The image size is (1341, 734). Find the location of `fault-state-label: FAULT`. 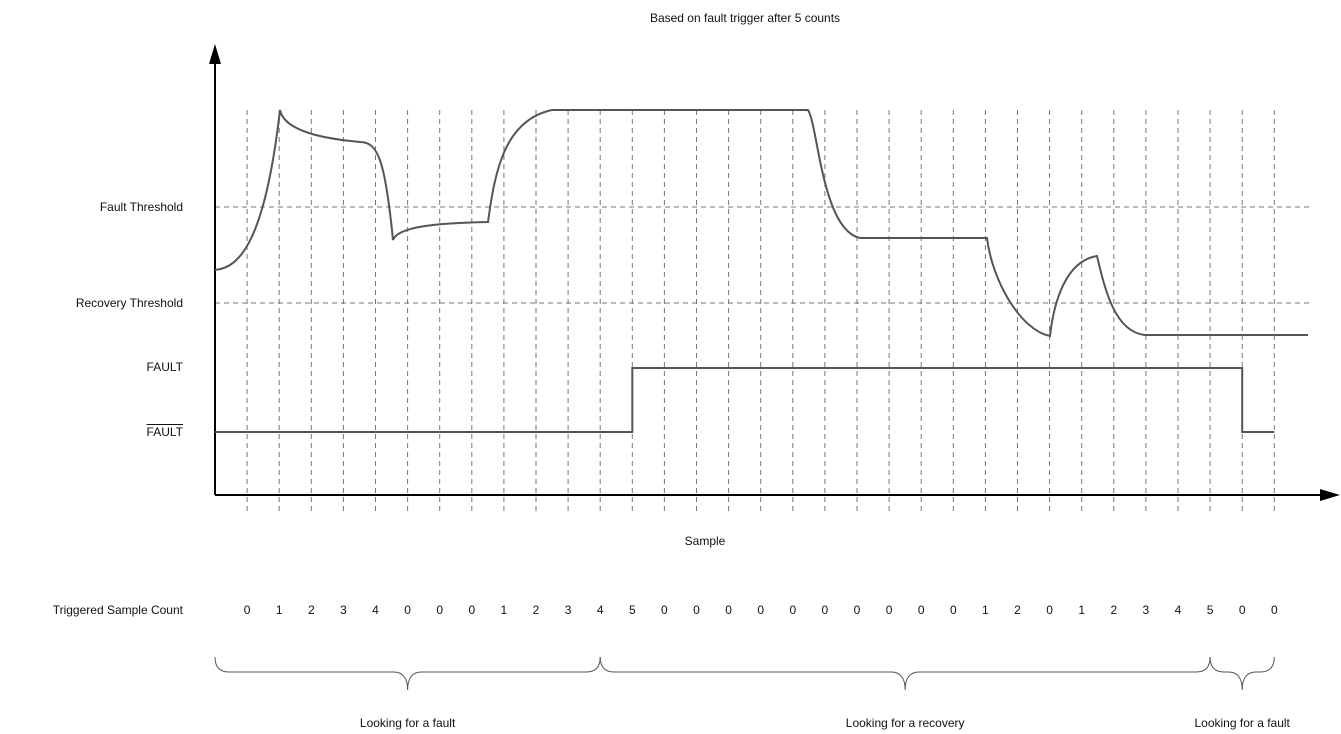

fault-state-label: FAULT is located at coordinates (164, 367).